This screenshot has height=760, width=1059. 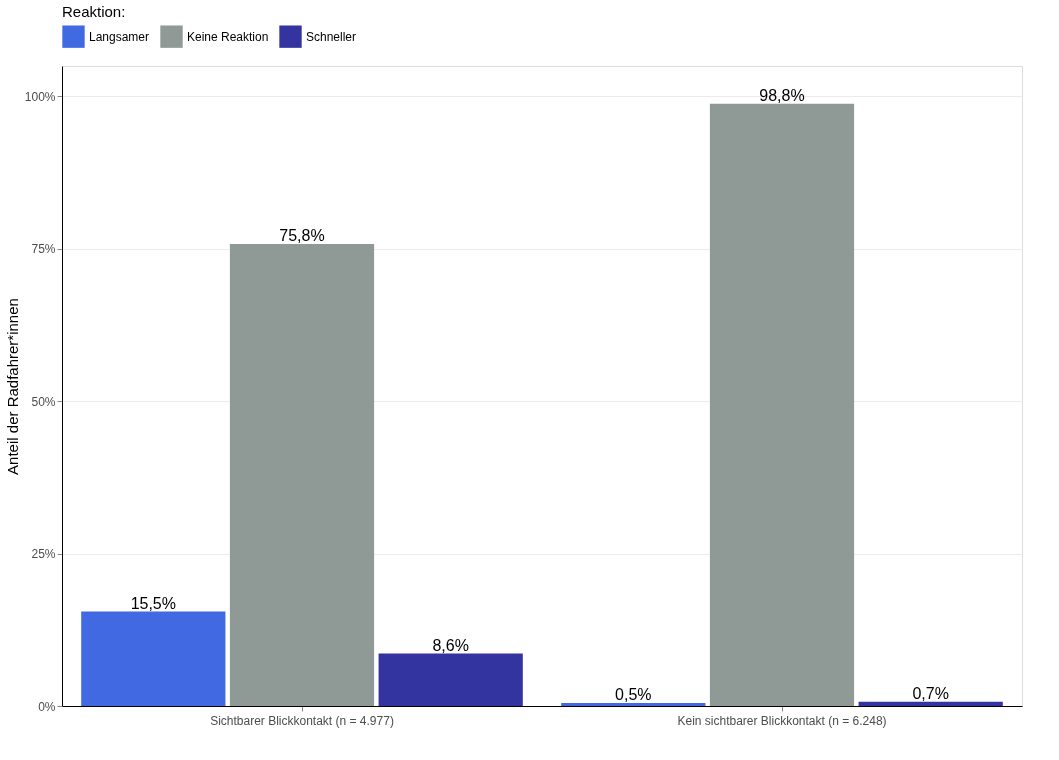 I want to click on data-label: 98,8%, so click(x=782, y=95).